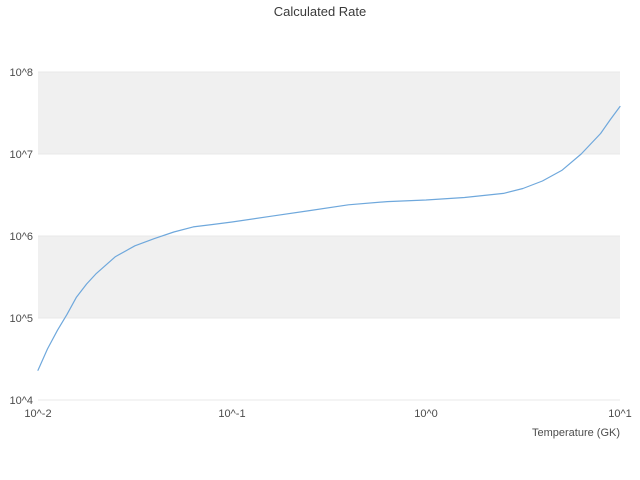  Describe the element at coordinates (620, 414) in the screenshot. I see `x-tick-label: 10^1` at that location.